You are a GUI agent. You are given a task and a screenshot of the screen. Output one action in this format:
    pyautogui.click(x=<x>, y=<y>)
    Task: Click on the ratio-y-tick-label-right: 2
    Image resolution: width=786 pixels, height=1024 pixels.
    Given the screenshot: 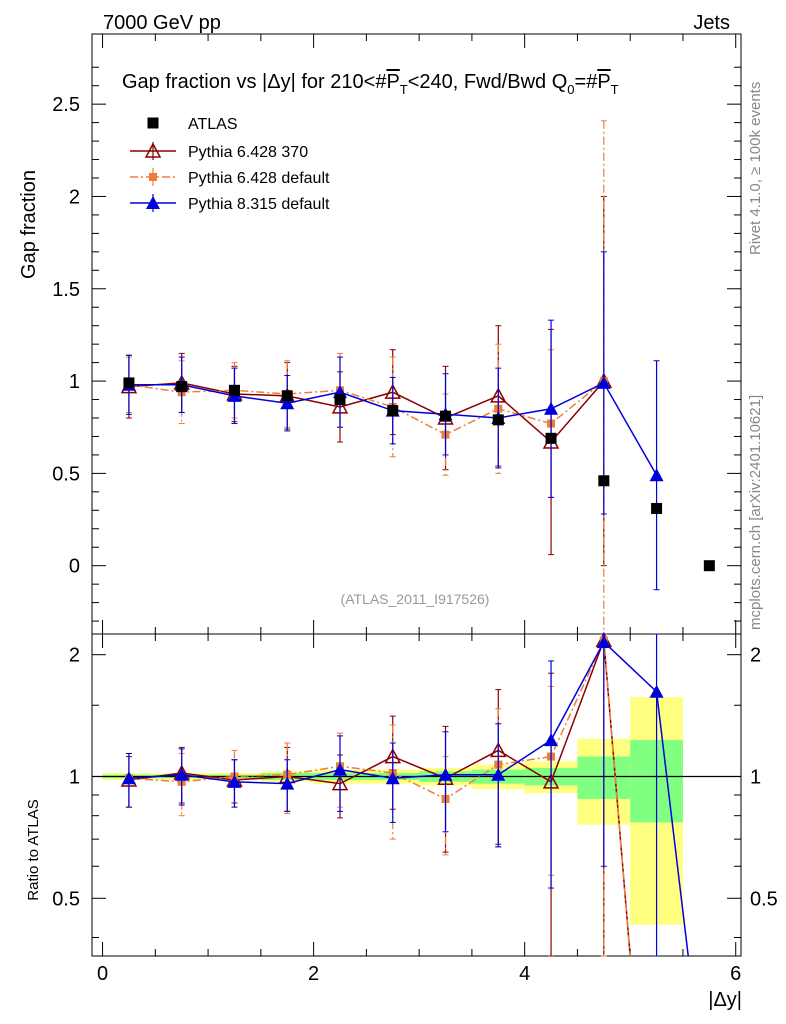 What is the action you would take?
    pyautogui.click(x=755, y=656)
    